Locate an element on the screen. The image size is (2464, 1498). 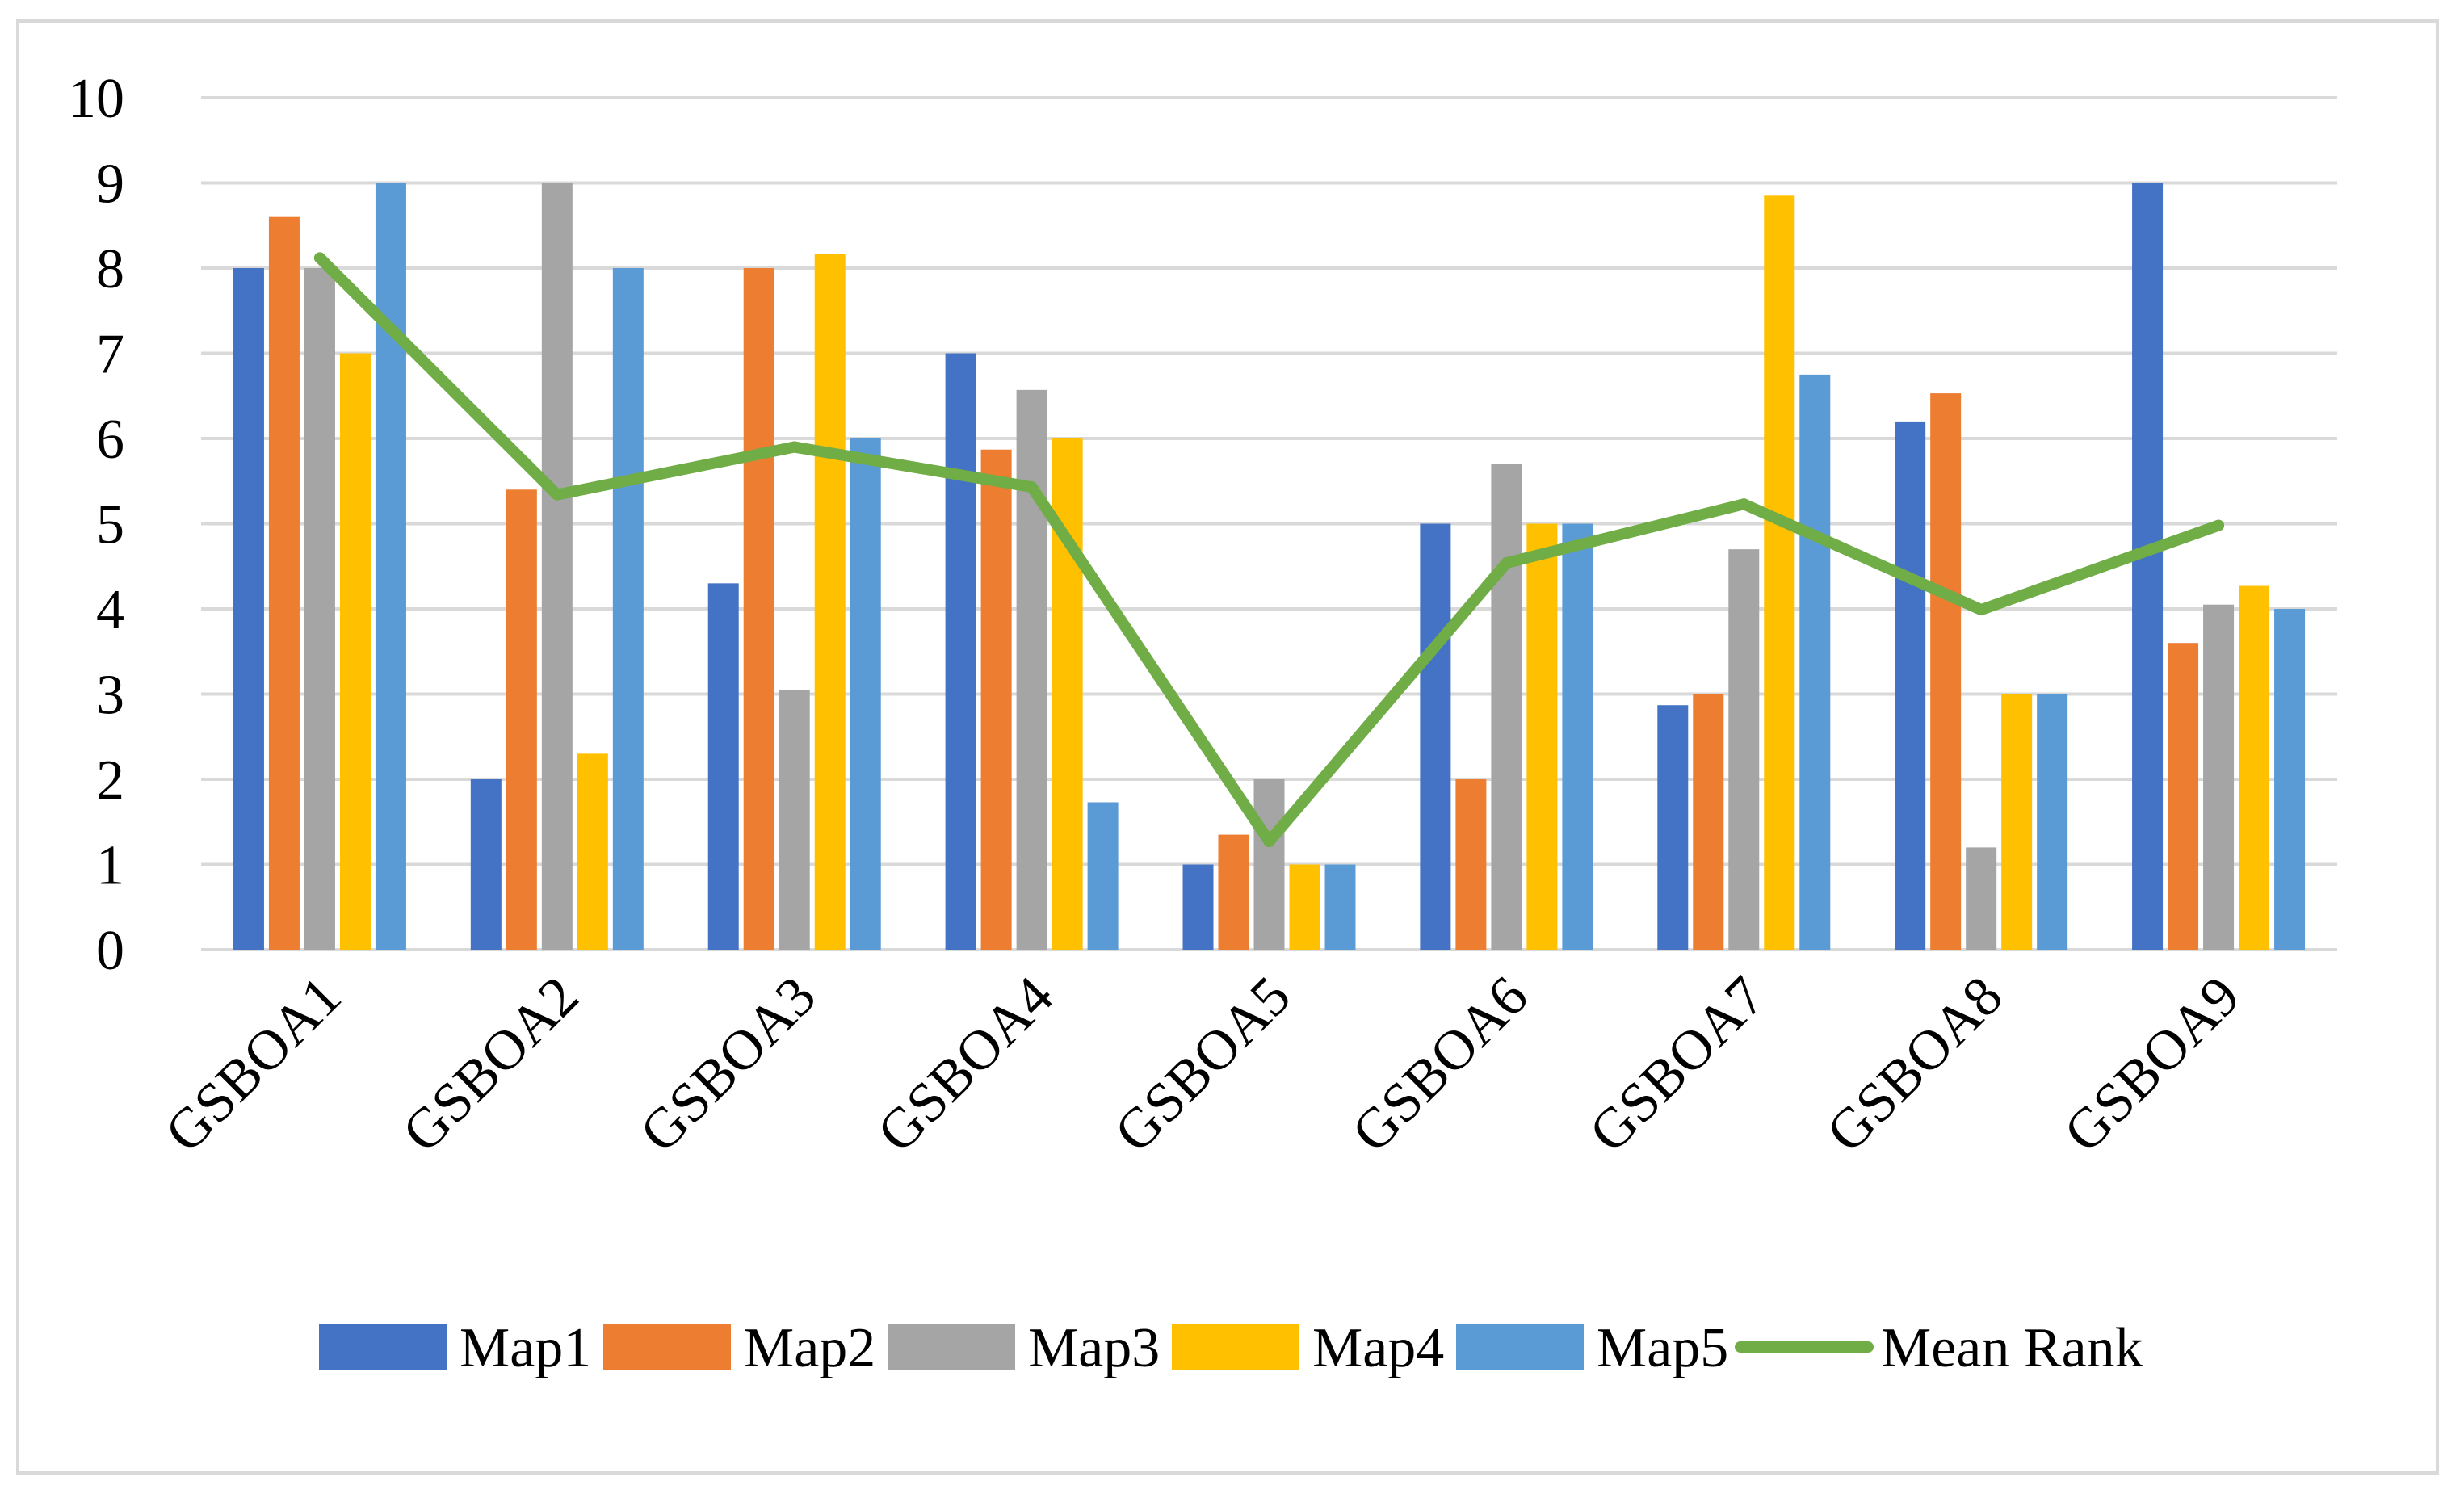
legend-label-map2: Map2 is located at coordinates (809, 1348).